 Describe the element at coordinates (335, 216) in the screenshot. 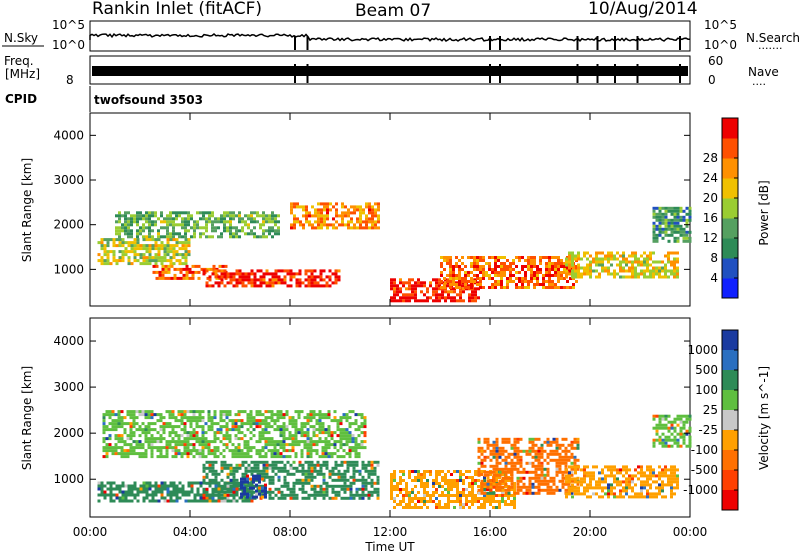

I see `data-region` at that location.